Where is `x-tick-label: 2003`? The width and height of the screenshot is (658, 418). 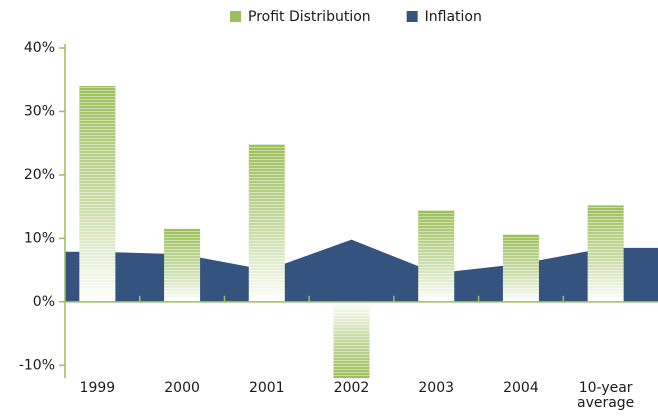 x-tick-label: 2003 is located at coordinates (436, 388).